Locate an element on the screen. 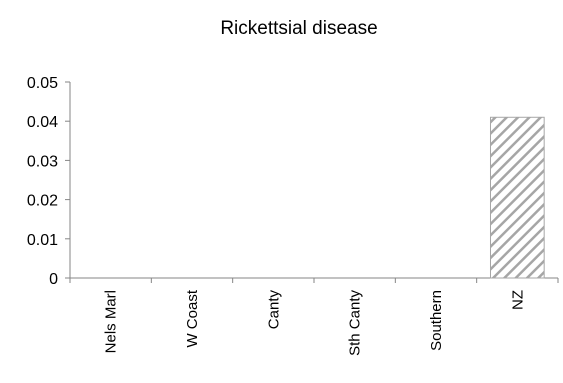  x-category-label: W Coast is located at coordinates (192, 318).